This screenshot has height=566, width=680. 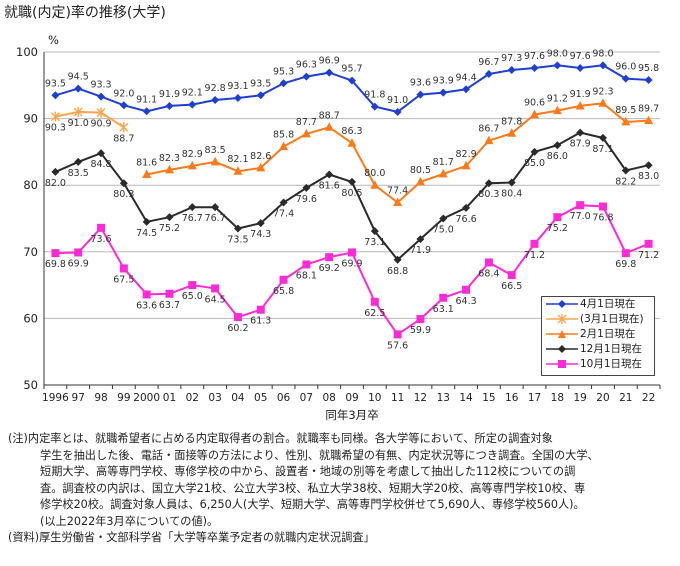 I want to click on x-axis-title: 同年3月卒, so click(x=351, y=415).